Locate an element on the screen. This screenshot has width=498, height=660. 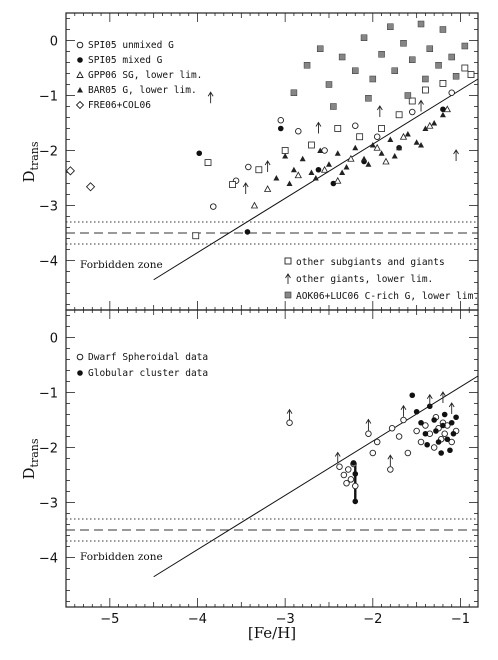
bottom-panel-markers is located at coordinates (373, 448).